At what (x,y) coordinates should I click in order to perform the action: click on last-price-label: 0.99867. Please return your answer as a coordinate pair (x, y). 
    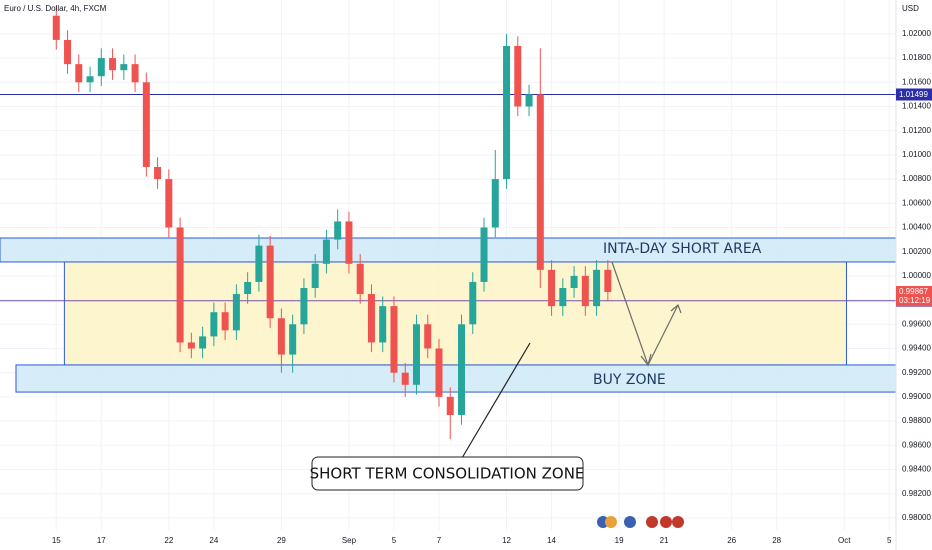
    Looking at the image, I should click on (913, 291).